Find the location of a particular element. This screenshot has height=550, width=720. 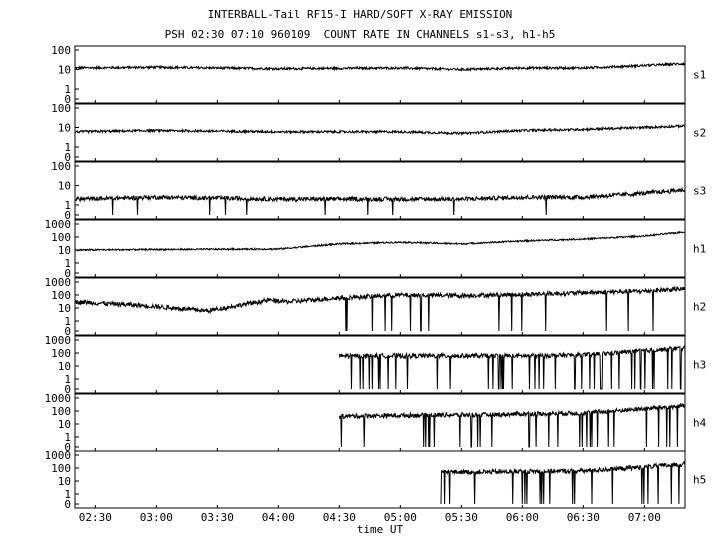

ytick-label-s1: 100 is located at coordinates (61, 50).